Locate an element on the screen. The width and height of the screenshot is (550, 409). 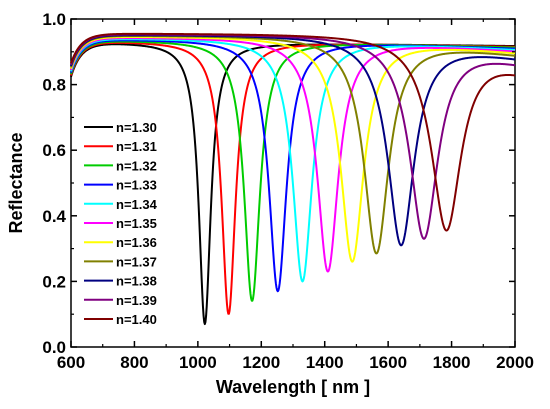
x-tick-label: 1400 is located at coordinates (325, 362).